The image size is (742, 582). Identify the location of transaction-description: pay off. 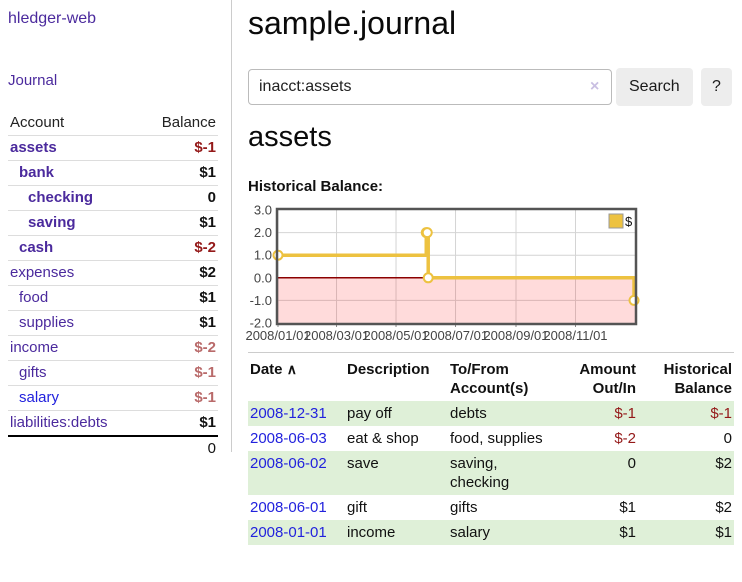
(369, 413).